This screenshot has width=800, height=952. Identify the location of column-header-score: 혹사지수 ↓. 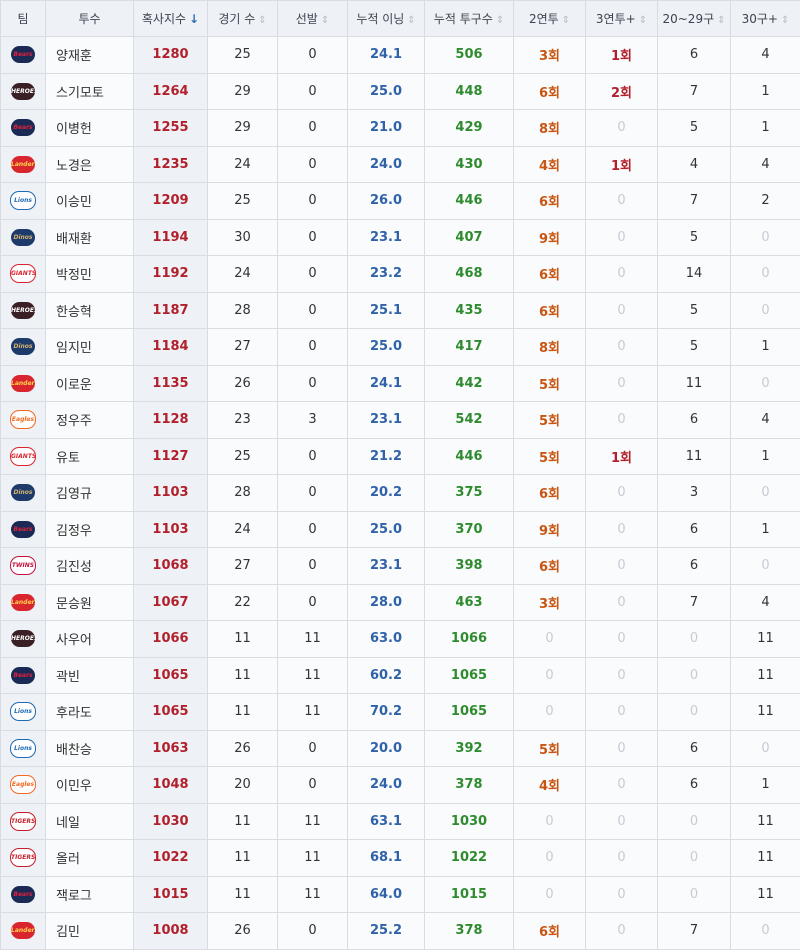
(170, 18).